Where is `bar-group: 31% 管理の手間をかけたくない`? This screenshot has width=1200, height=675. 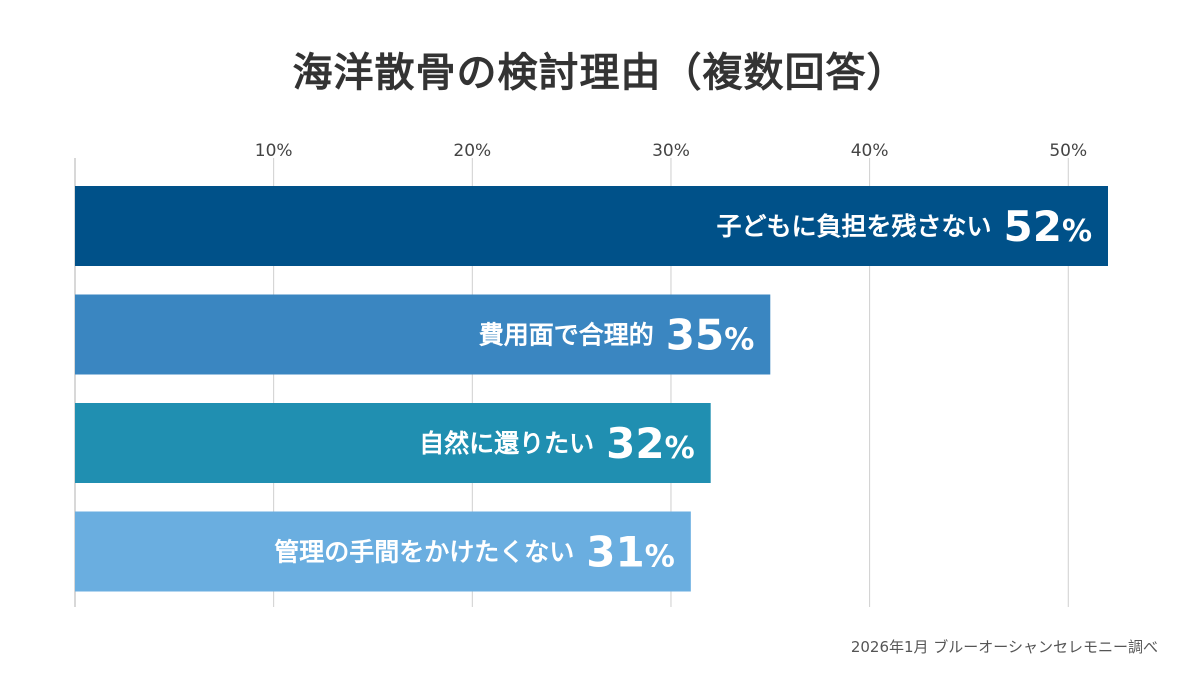
bar-group: 31% 管理の手間をかけたくない is located at coordinates (383, 551).